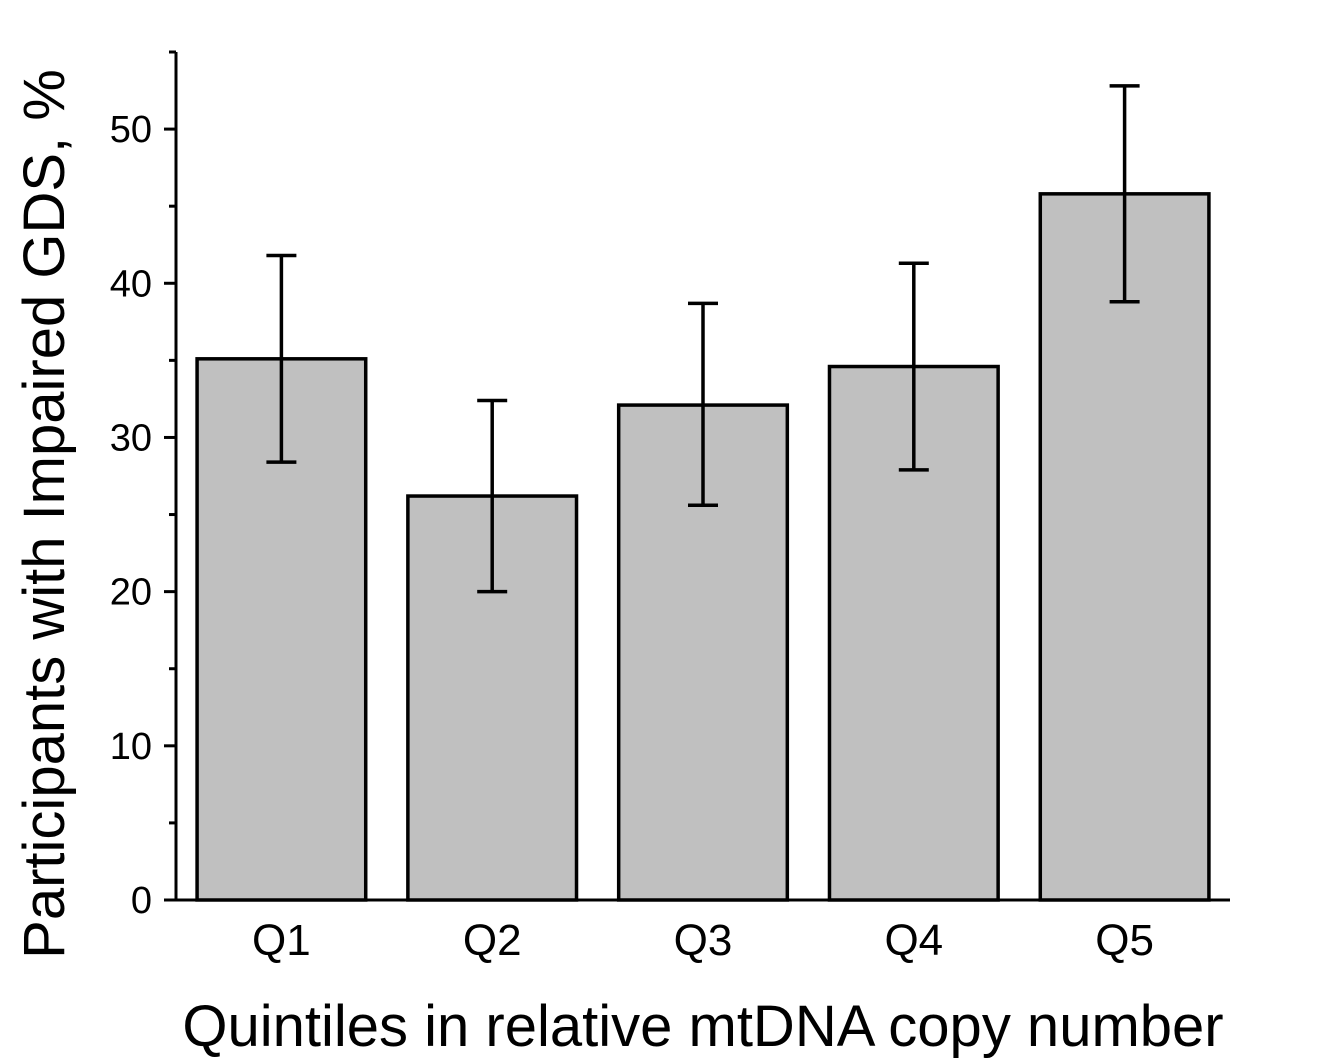  I want to click on error-bar-q2, so click(492, 496).